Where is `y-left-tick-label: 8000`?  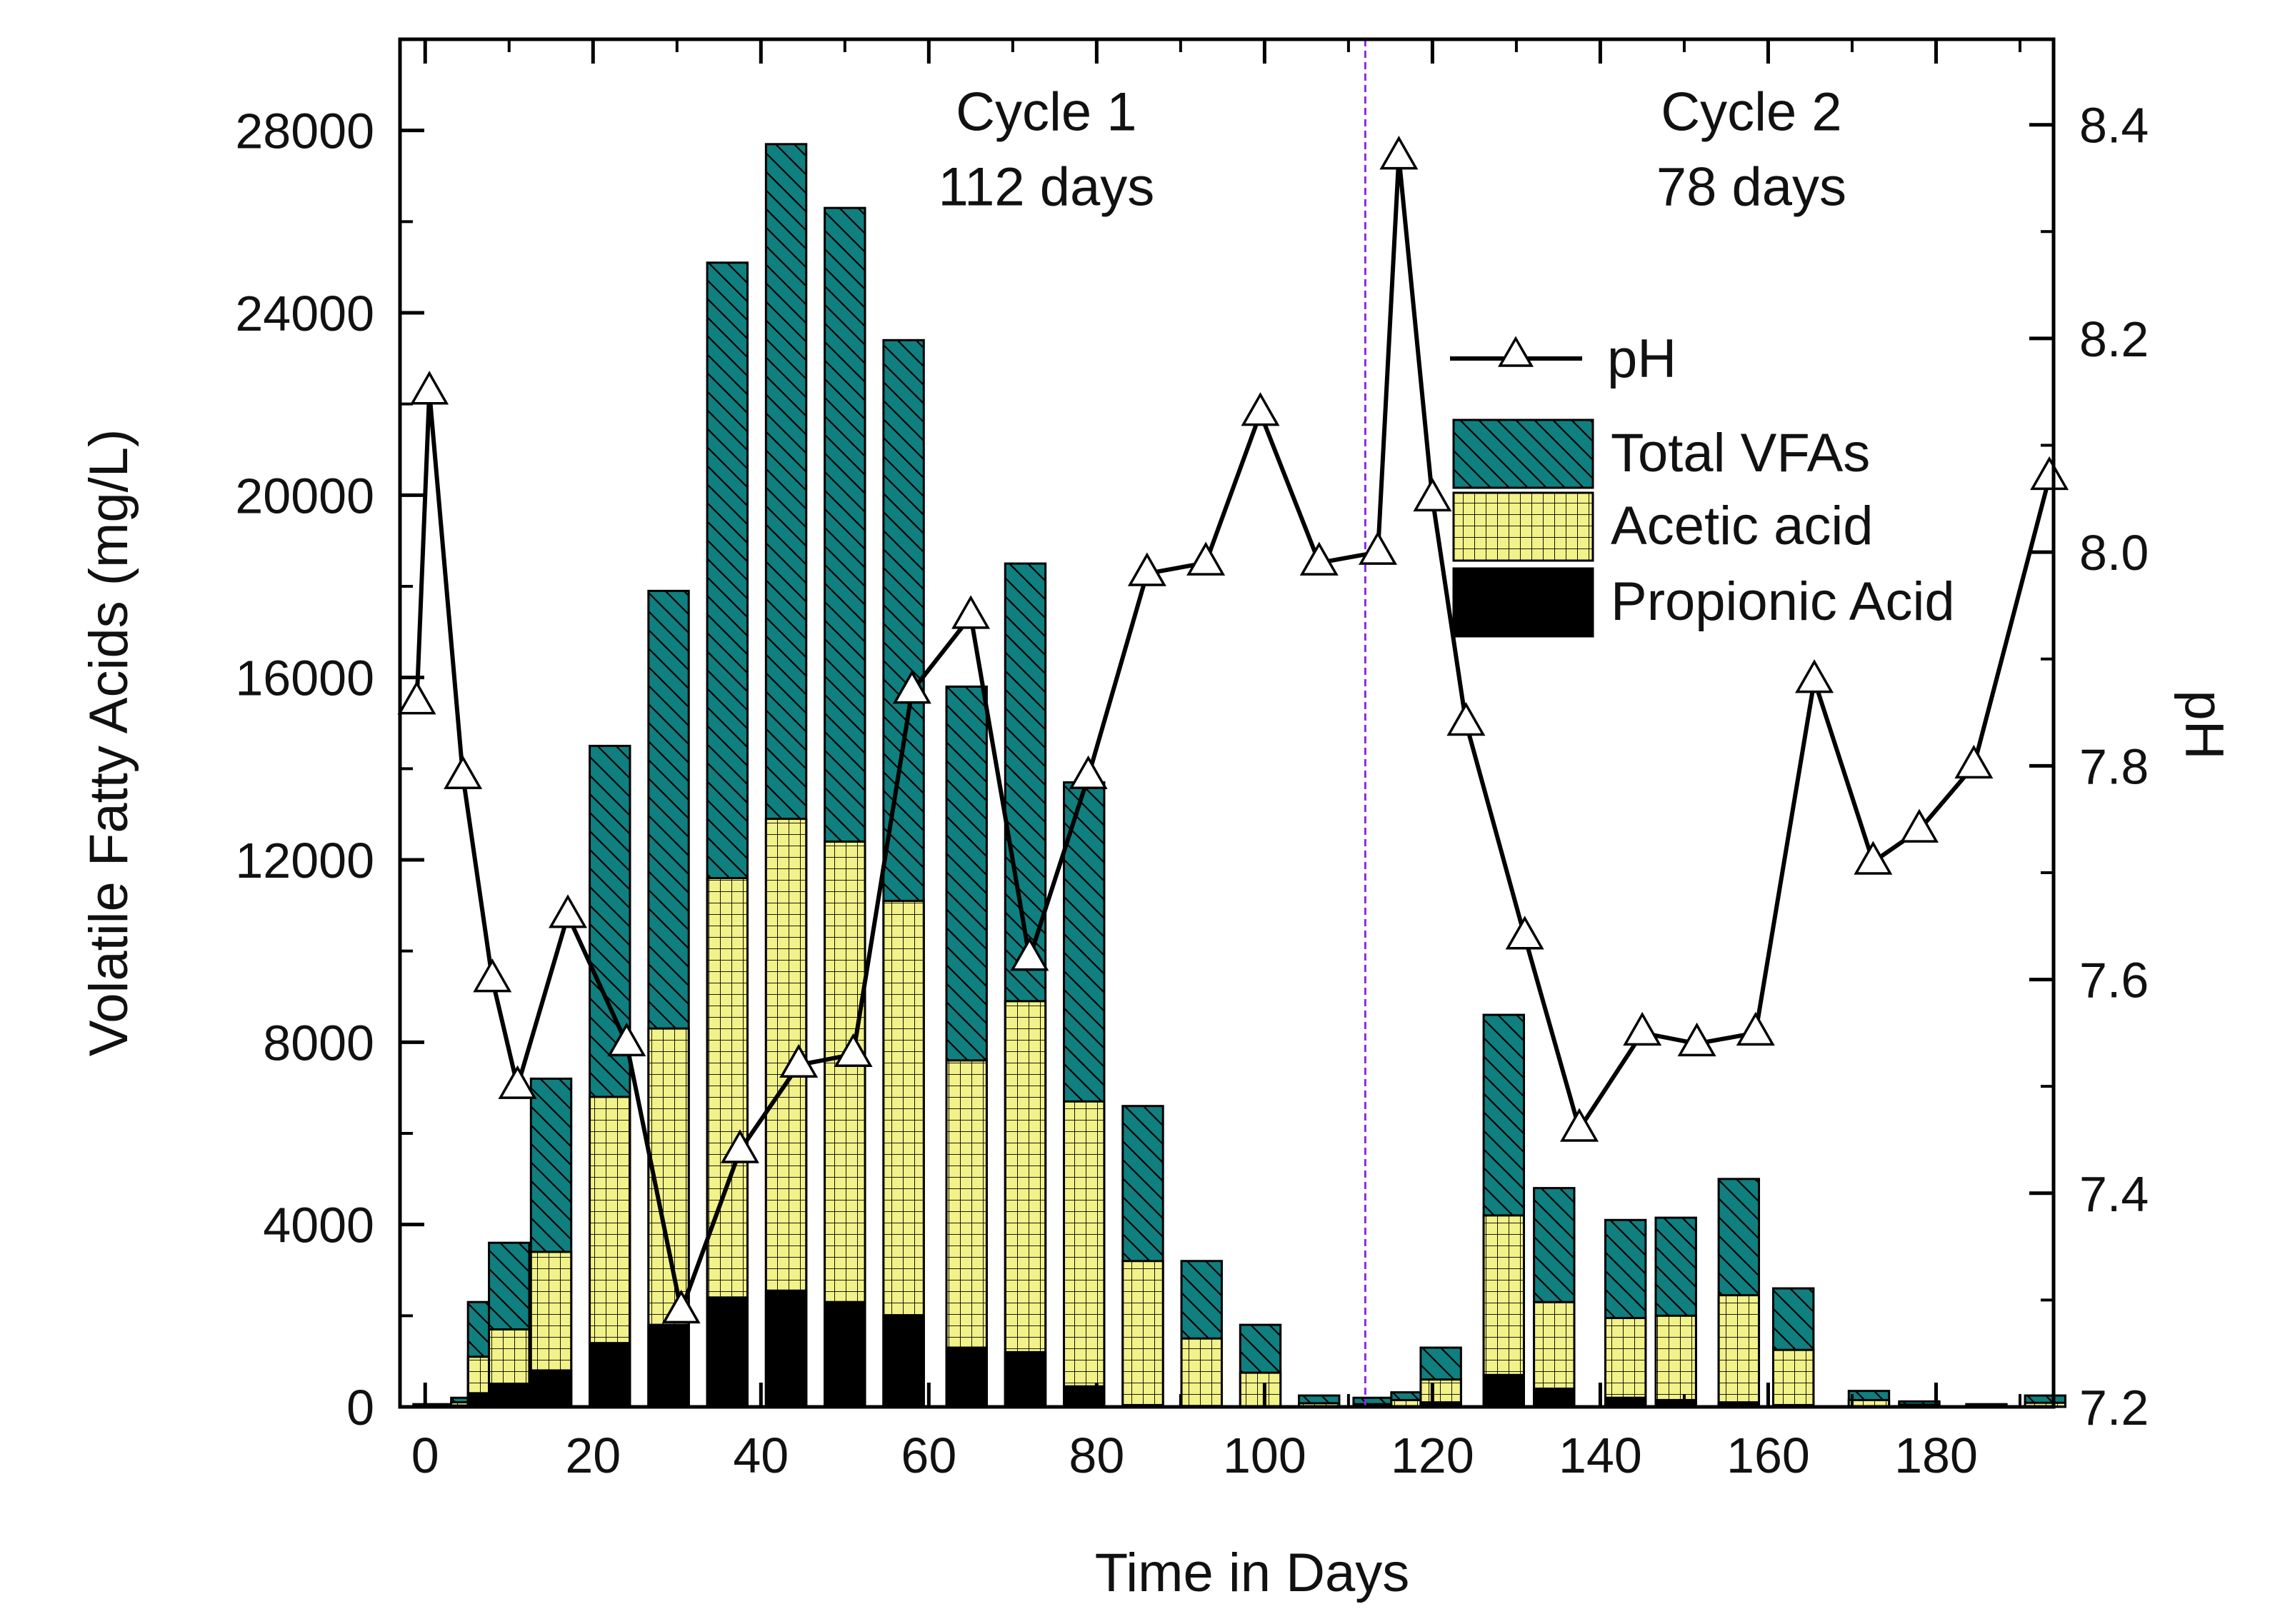
y-left-tick-label: 8000 is located at coordinates (318, 1043).